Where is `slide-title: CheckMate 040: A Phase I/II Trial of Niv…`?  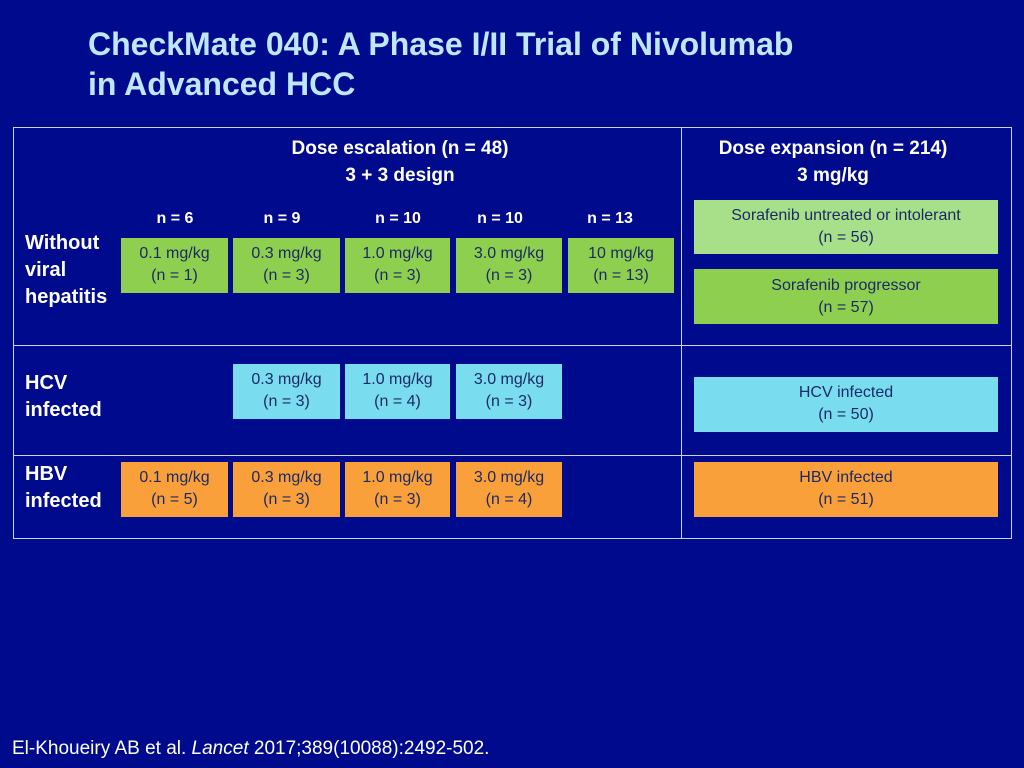 slide-title: CheckMate 040: A Phase I/II Trial of Niv… is located at coordinates (440, 64).